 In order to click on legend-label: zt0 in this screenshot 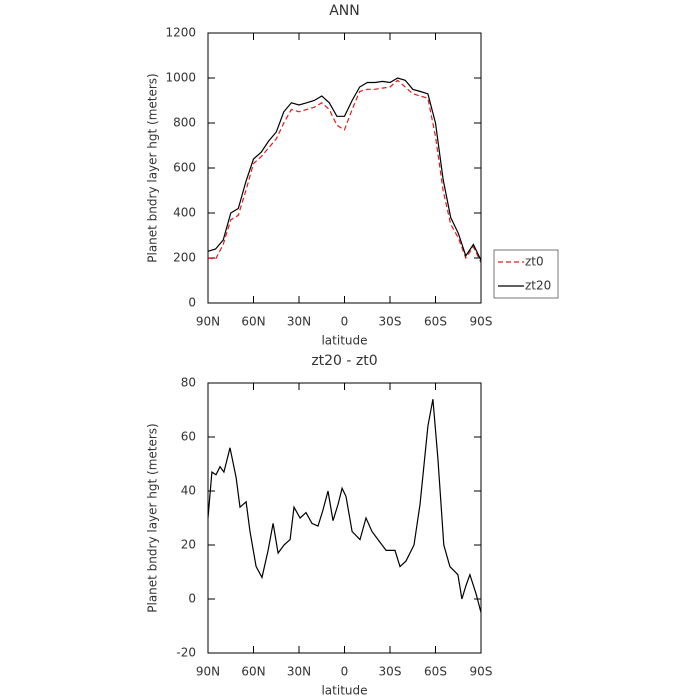, I will do `click(534, 262)`.